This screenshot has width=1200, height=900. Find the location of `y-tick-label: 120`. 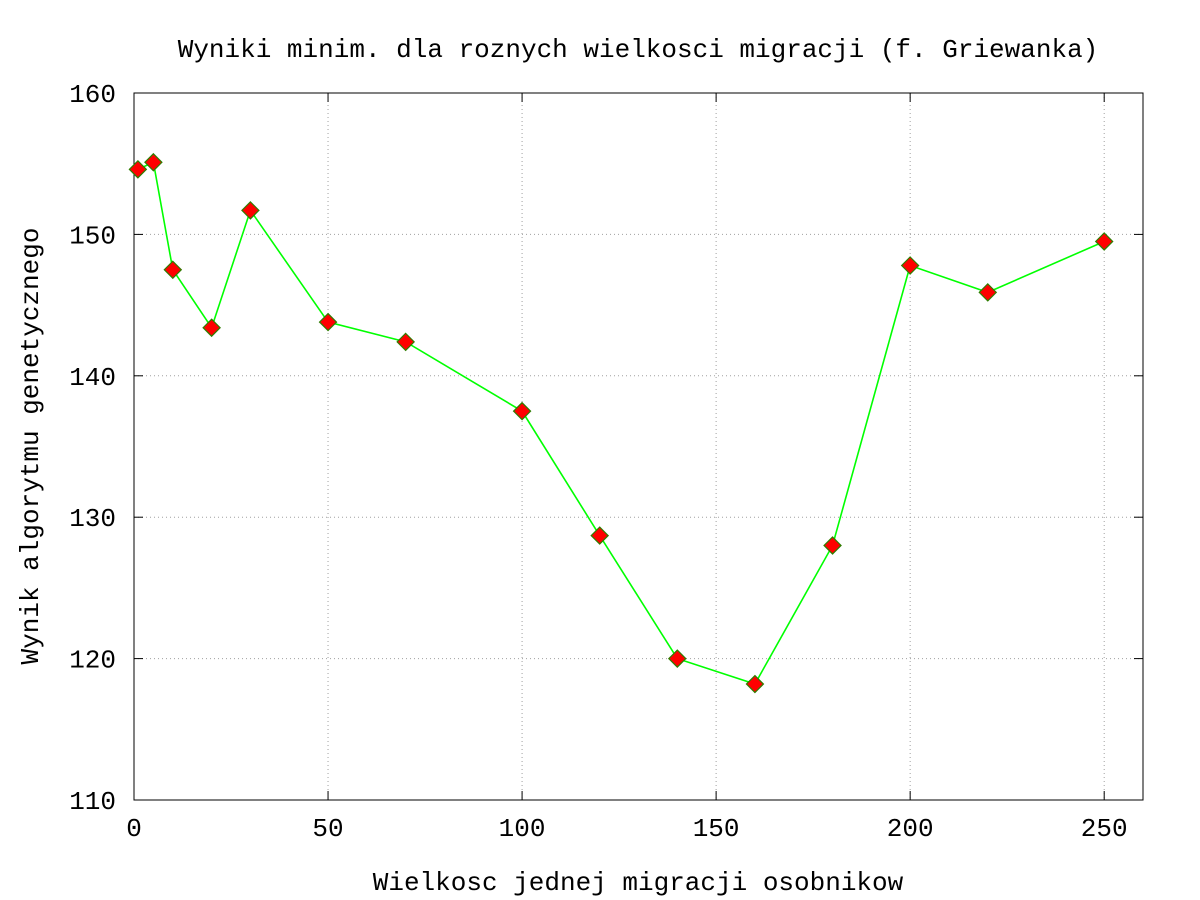

y-tick-label: 120 is located at coordinates (92, 661).